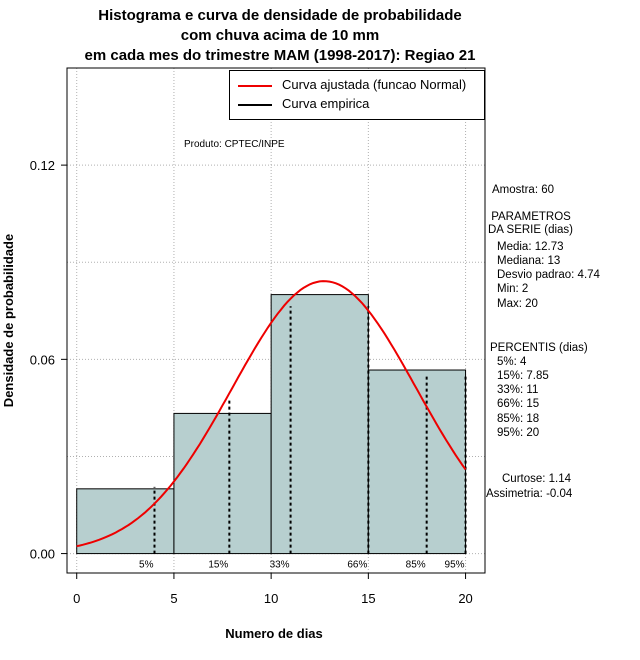 This screenshot has width=640, height=660. I want to click on param-sd: Desvio padrao: 4.74, so click(548, 275).